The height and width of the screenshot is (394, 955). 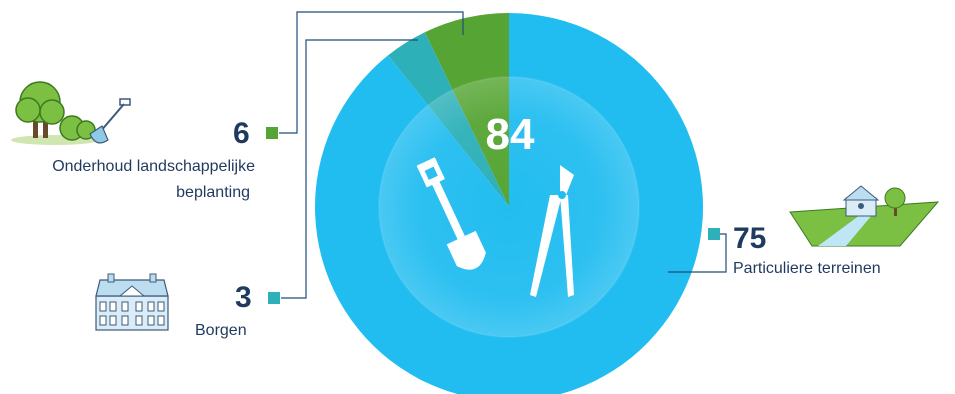 What do you see at coordinates (243, 297) in the screenshot?
I see `borgen-value: 3` at bounding box center [243, 297].